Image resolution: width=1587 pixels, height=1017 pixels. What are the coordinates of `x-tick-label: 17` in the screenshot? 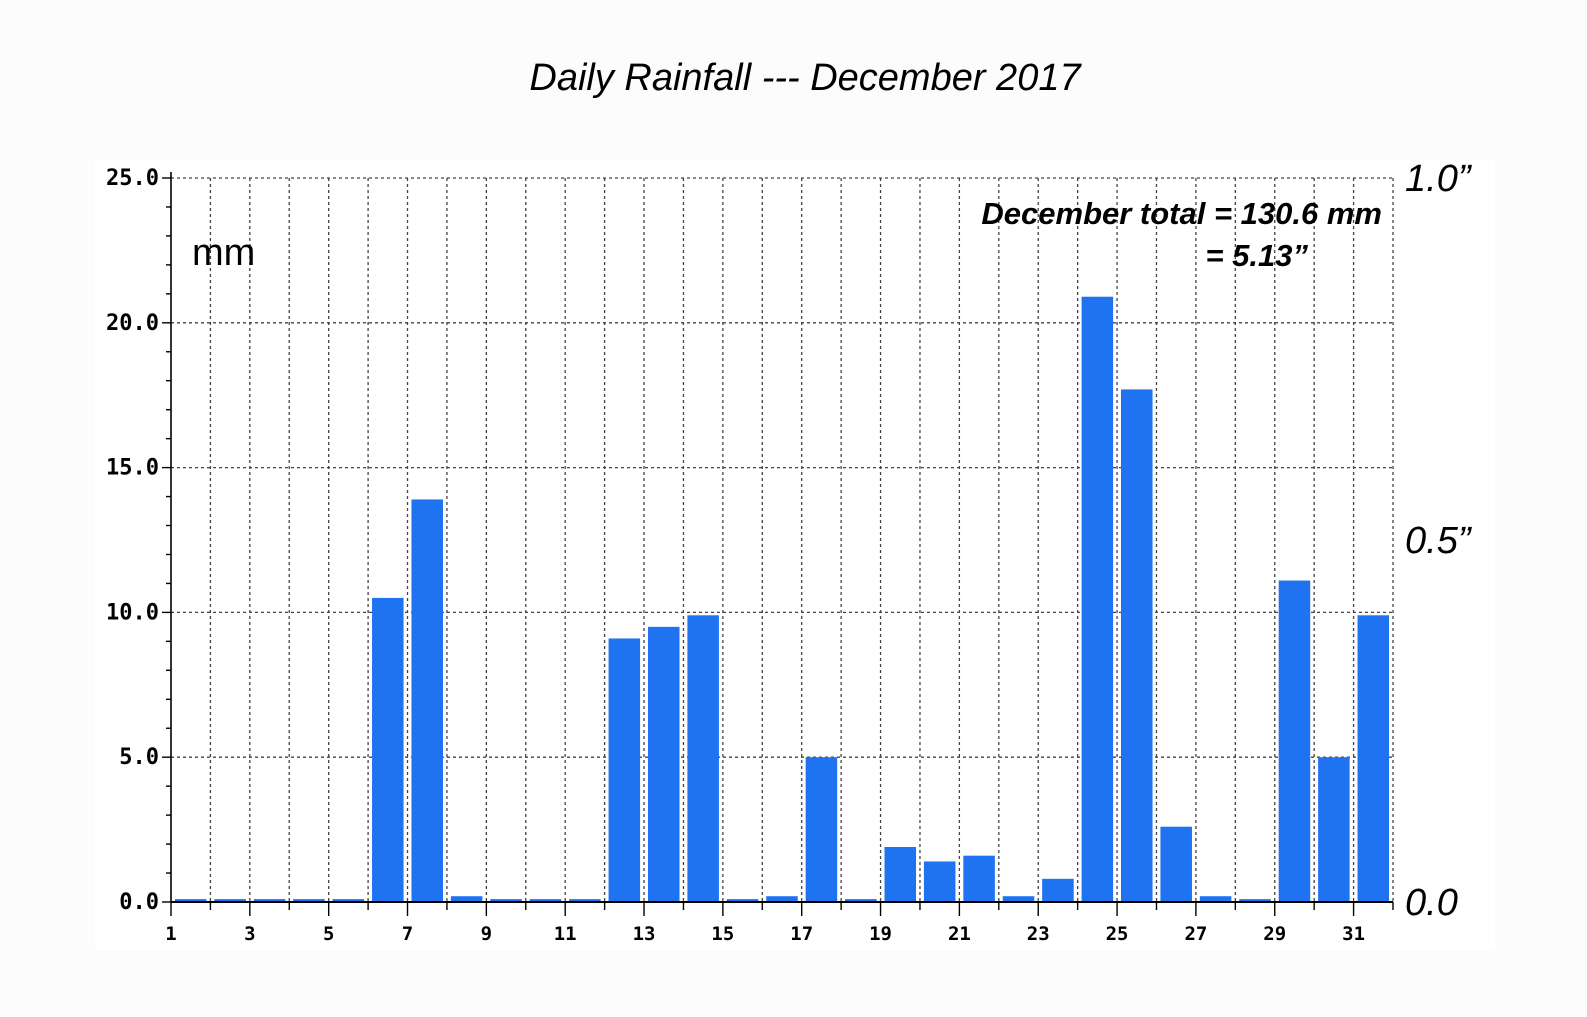 It's located at (801, 934).